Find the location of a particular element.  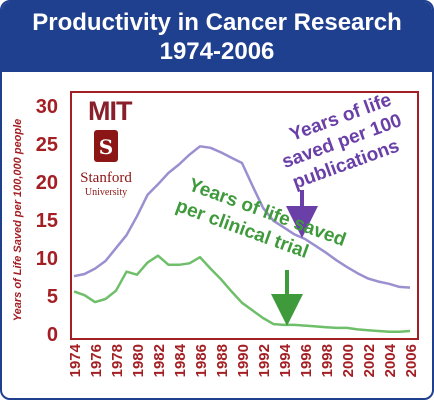

x-tick-label: 1988 is located at coordinates (222, 360).